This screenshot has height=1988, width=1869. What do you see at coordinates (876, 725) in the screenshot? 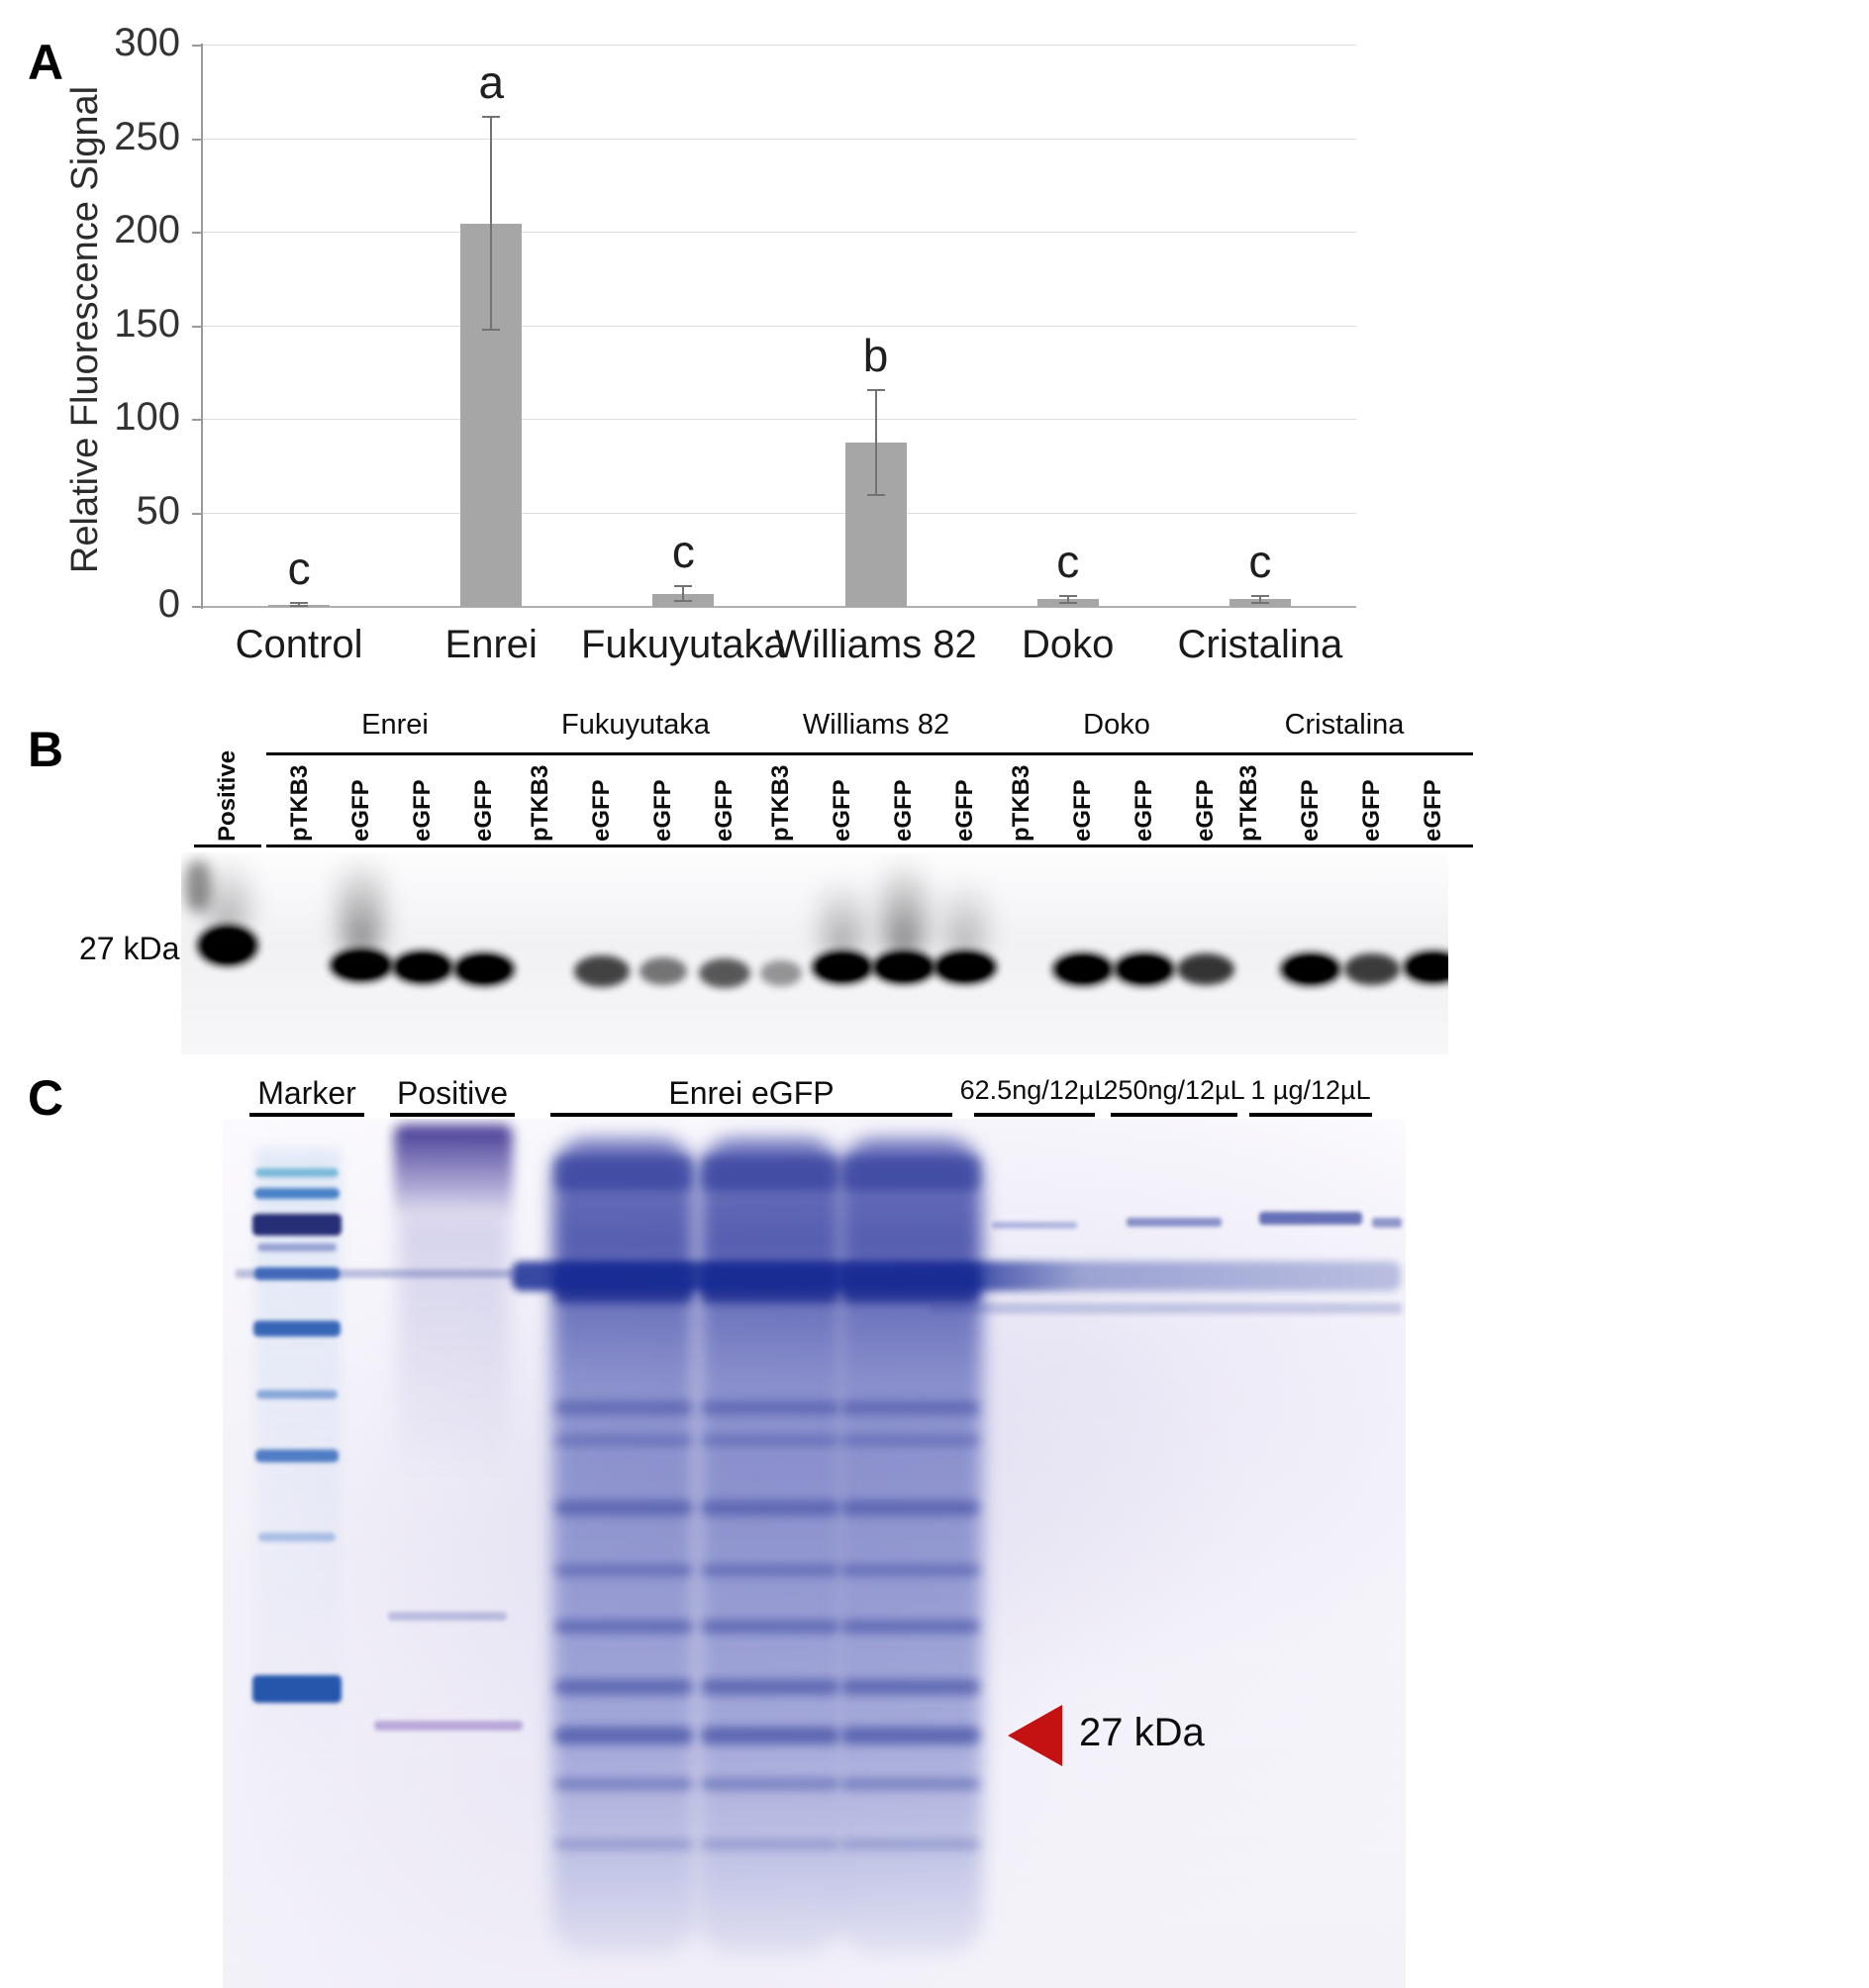
I see `blot-group-label: Williams 82` at bounding box center [876, 725].